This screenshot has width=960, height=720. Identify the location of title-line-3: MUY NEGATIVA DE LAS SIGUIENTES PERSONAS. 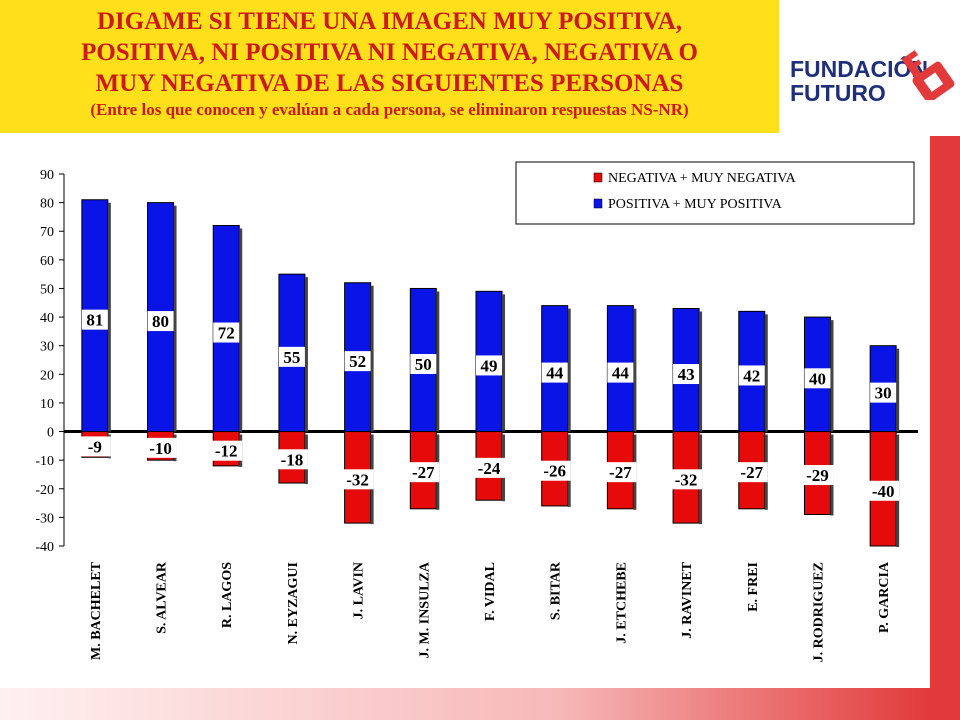
(389, 83).